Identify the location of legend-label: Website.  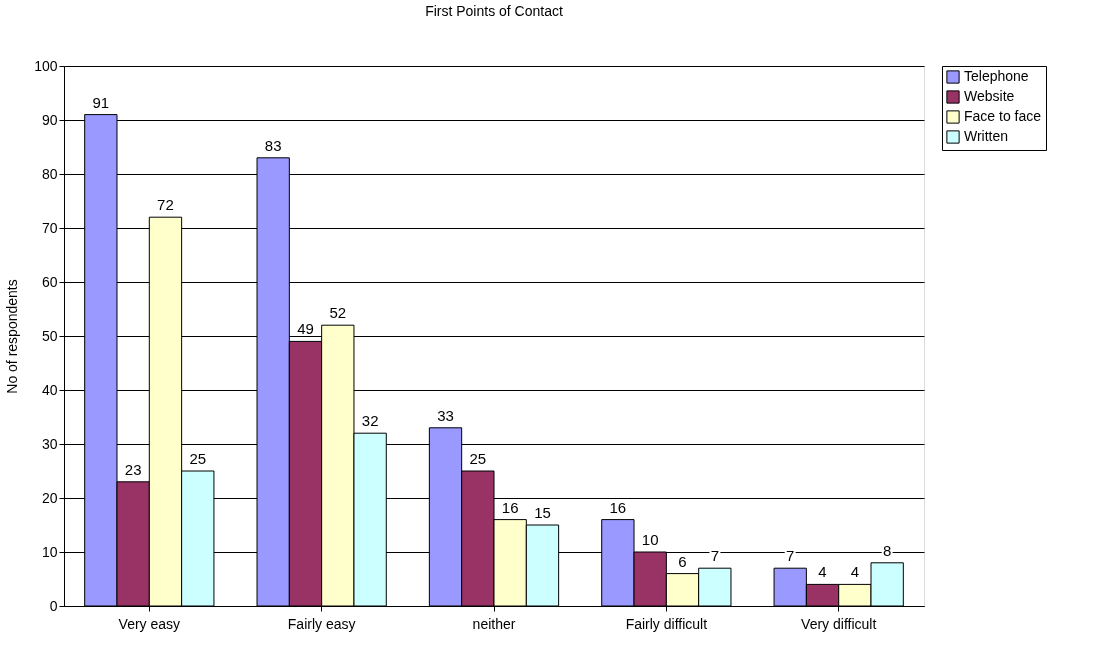
(989, 96).